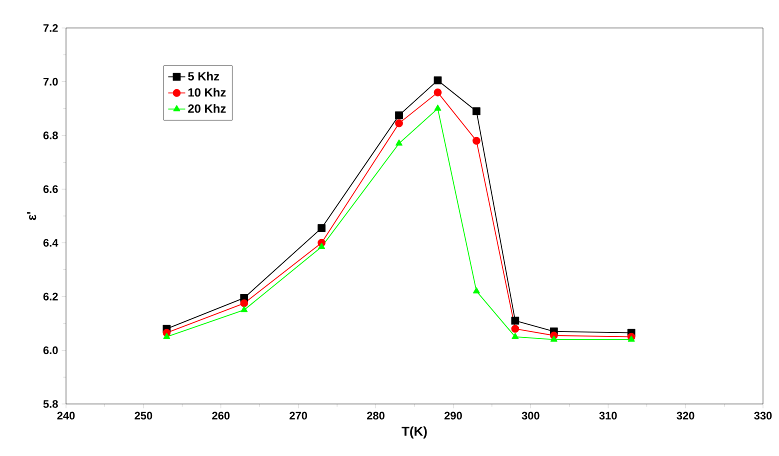 Image resolution: width=779 pixels, height=456 pixels. I want to click on legend-label: 10 Khz, so click(207, 92).